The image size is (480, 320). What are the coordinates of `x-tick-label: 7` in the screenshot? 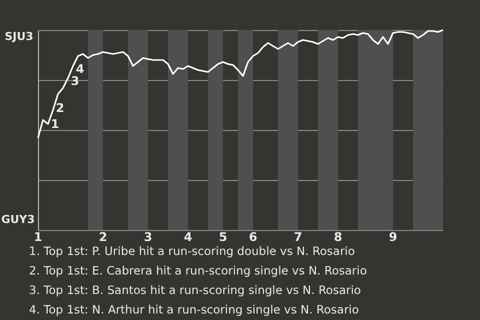 It's located at (298, 237).